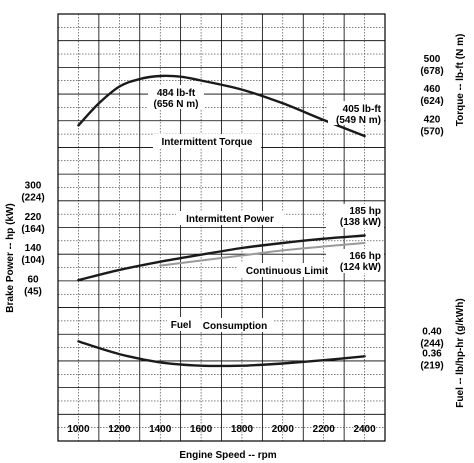  I want to click on power-end-line2: (138 kW), so click(360, 222).